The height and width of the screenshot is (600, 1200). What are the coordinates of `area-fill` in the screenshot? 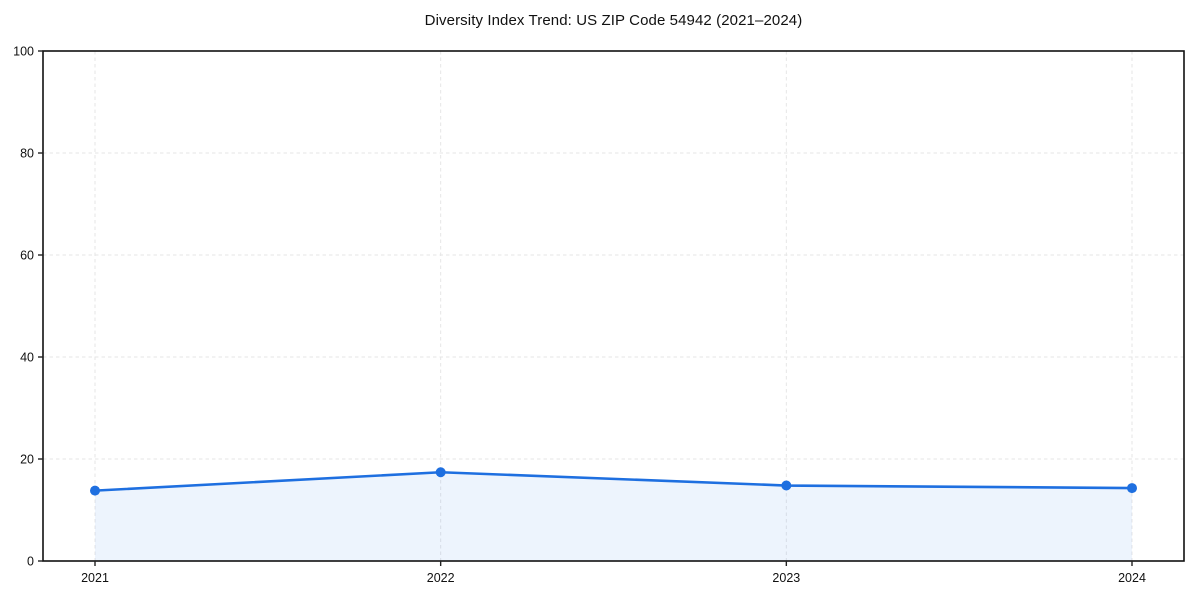 It's located at (613, 516).